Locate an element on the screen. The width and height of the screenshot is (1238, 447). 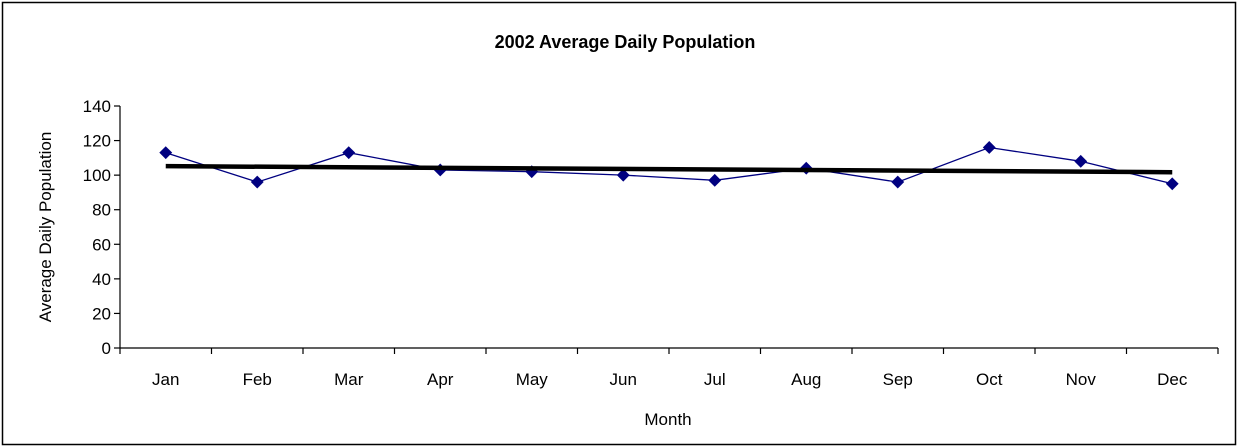
y-tick-label-7: 140 is located at coordinates (97, 106).